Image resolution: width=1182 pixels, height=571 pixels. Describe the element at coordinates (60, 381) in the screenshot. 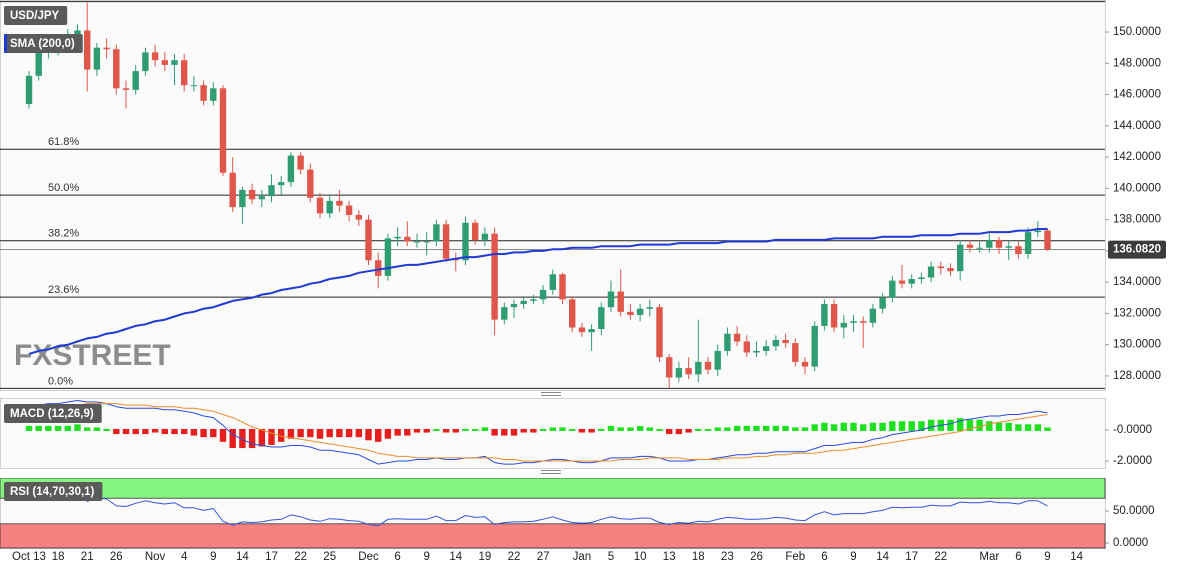

I see `fib-label: 0.0%` at that location.